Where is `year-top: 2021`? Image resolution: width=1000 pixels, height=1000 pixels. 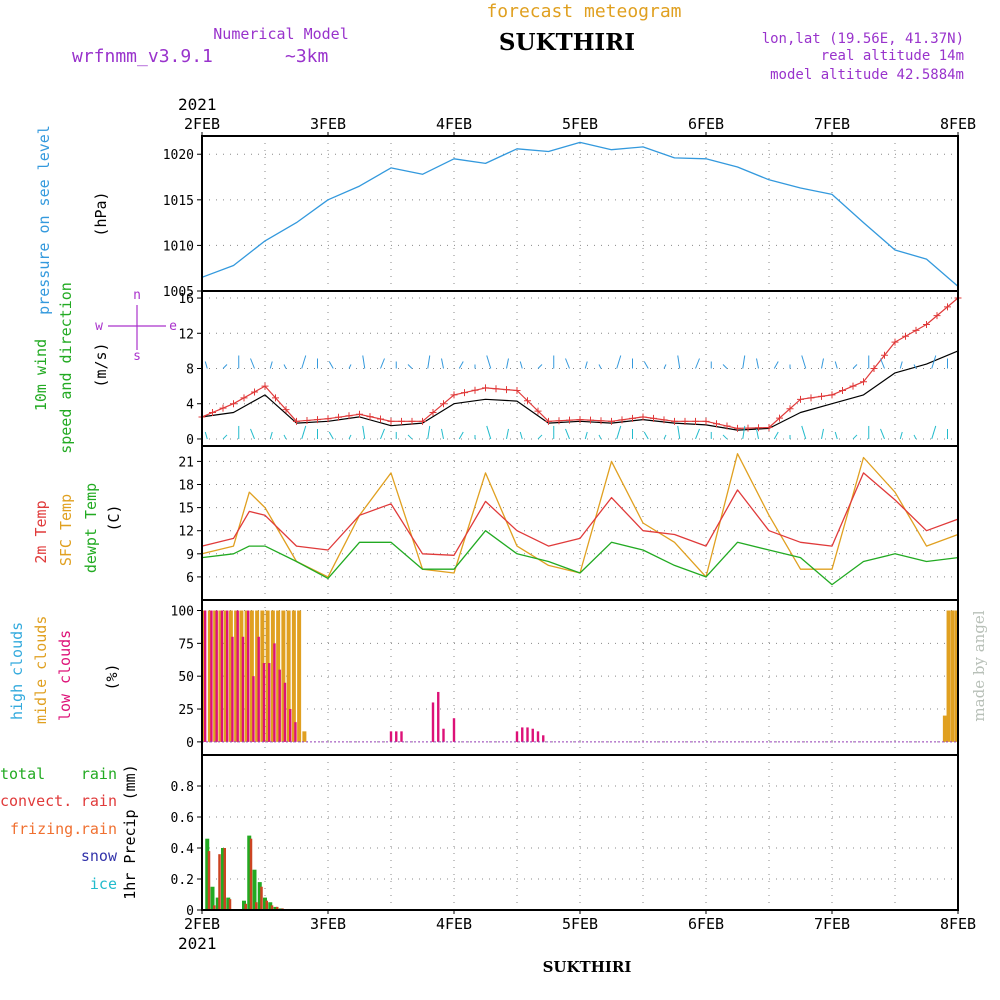
year-top: 2021 is located at coordinates (197, 104).